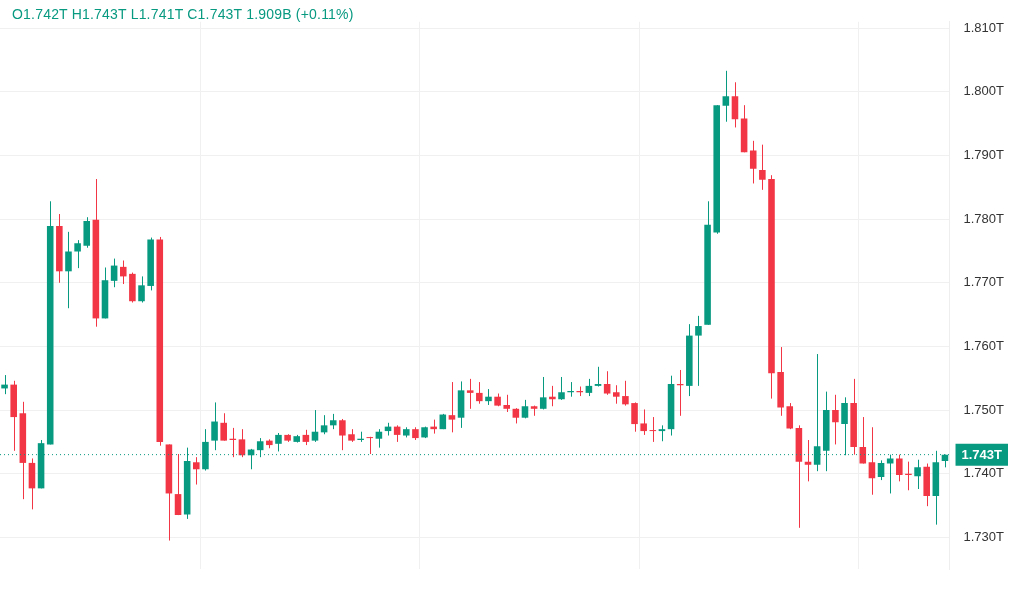 The height and width of the screenshot is (591, 1024). I want to click on y-tick-label: 1.800T, so click(984, 91).